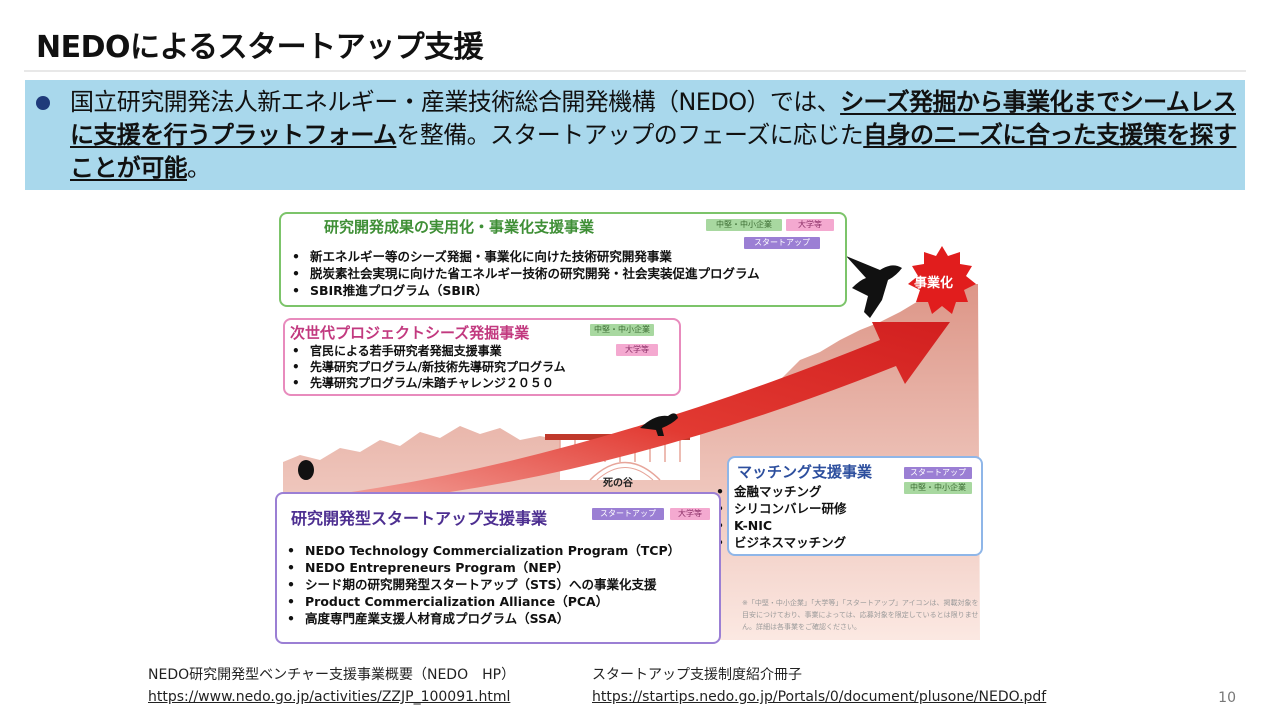 The image size is (1266, 712). What do you see at coordinates (427, 383) in the screenshot?
I see `list-item: 先導研究プログラム/未踏チャレンジ２０５０` at bounding box center [427, 383].